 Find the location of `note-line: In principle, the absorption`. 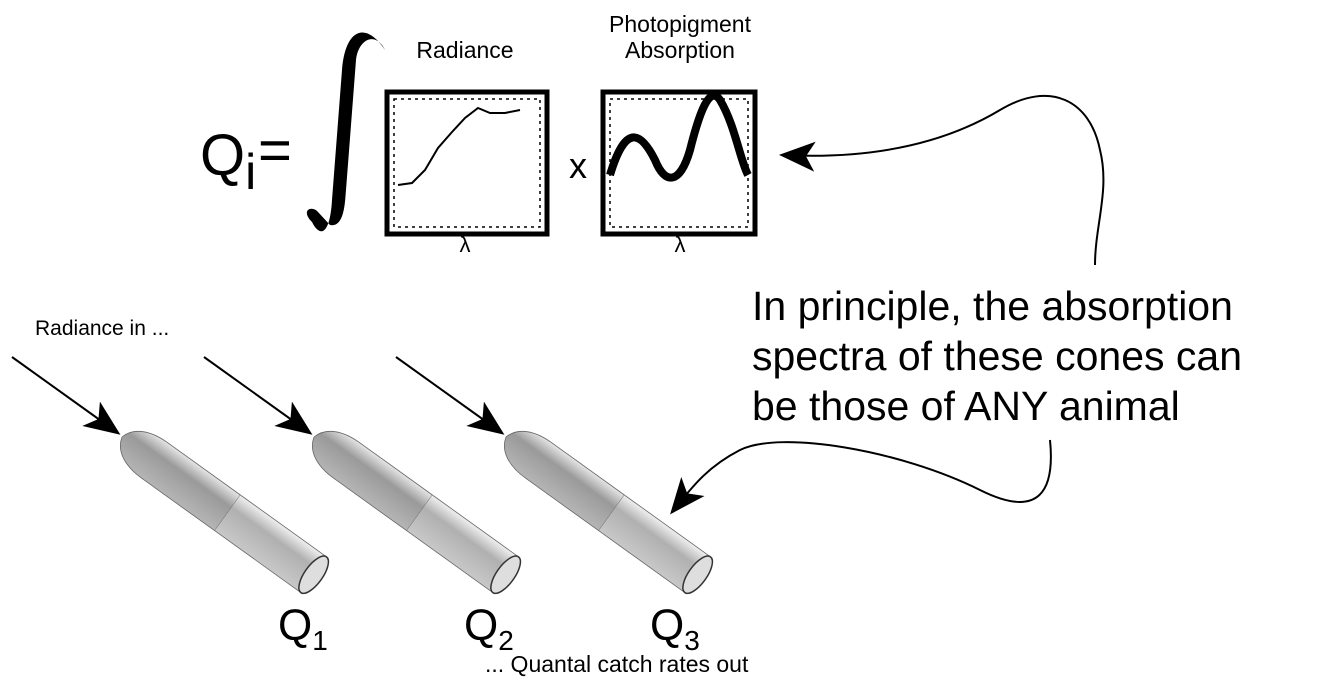

note-line: In principle, the absorption is located at coordinates (992, 306).